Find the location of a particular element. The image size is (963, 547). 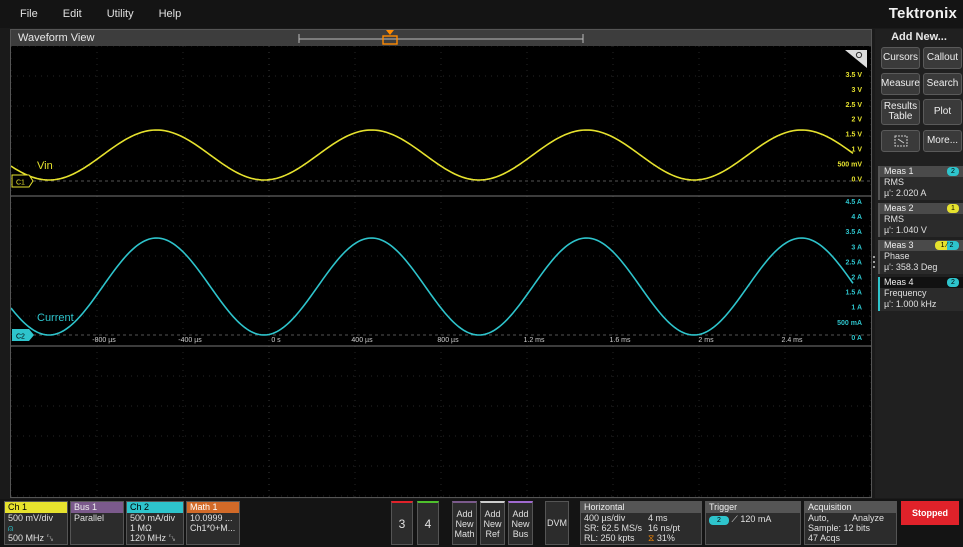

cursors-button: Cursors is located at coordinates (900, 58).